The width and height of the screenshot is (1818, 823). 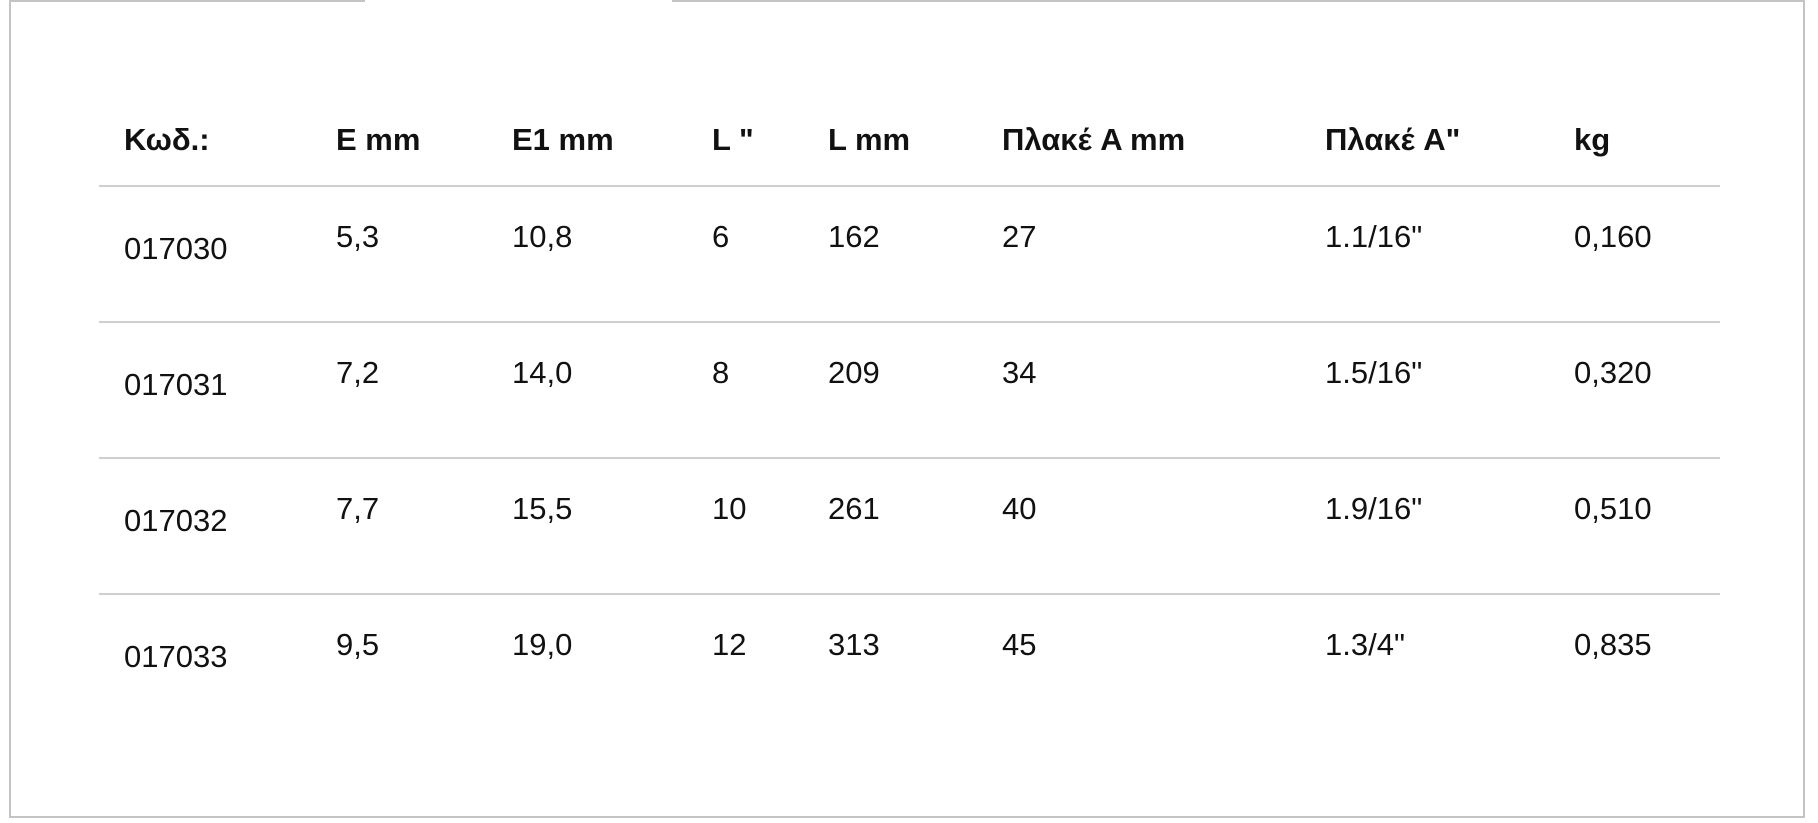 What do you see at coordinates (1365, 644) in the screenshot?
I see `cell-flat-a-inch: 1.3/4"` at bounding box center [1365, 644].